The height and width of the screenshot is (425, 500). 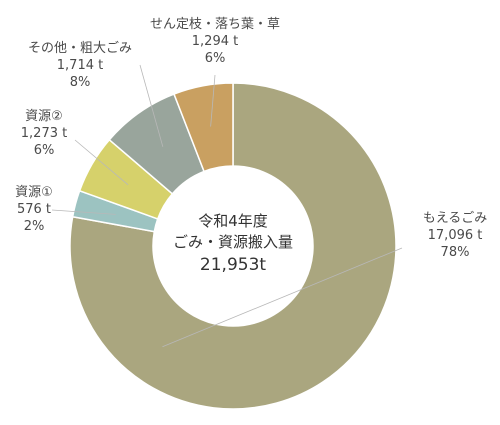 What do you see at coordinates (215, 41) in the screenshot?
I see `slice-value-label-4: 1,294 t` at bounding box center [215, 41].